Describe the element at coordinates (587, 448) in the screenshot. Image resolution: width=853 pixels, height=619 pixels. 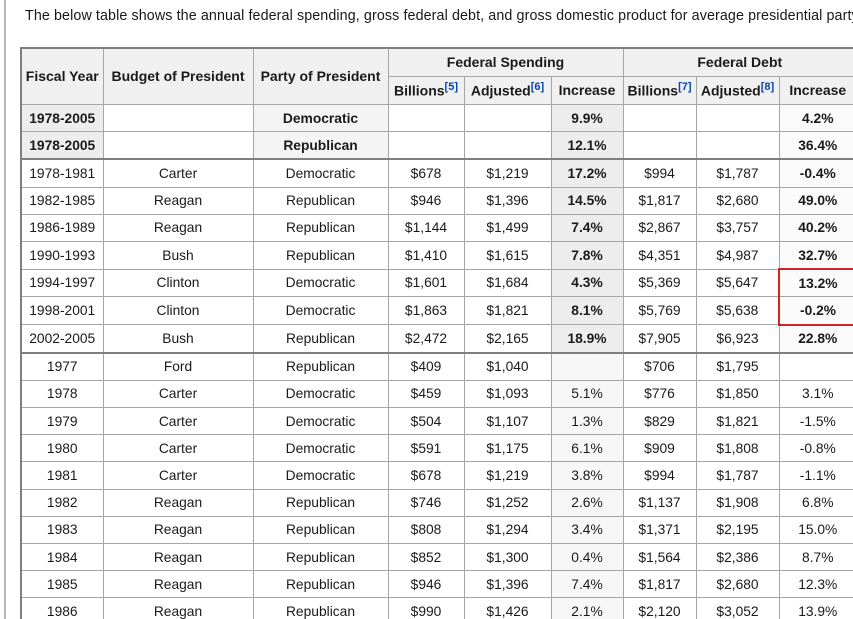
I see `cell-spending-increase: 6.1%` at that location.